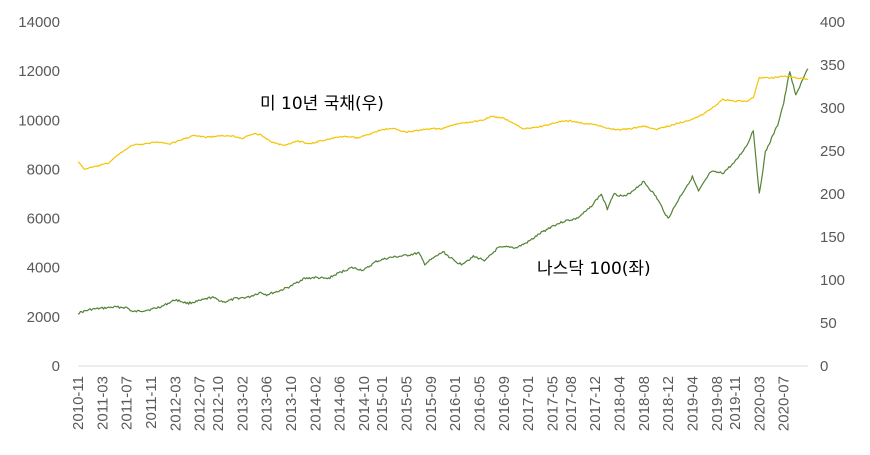  I want to click on right-axis-tick-label: 150, so click(832, 237).